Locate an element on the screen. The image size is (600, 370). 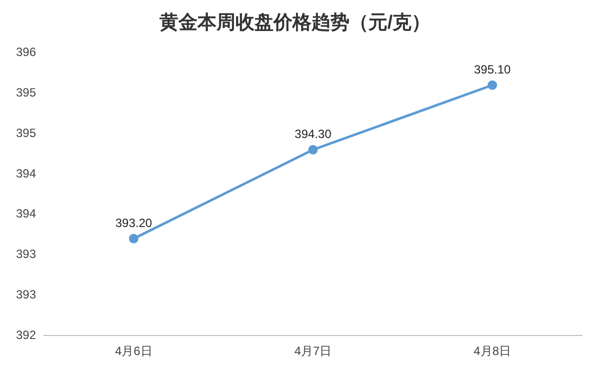
data-label: 394.30 is located at coordinates (313, 134).